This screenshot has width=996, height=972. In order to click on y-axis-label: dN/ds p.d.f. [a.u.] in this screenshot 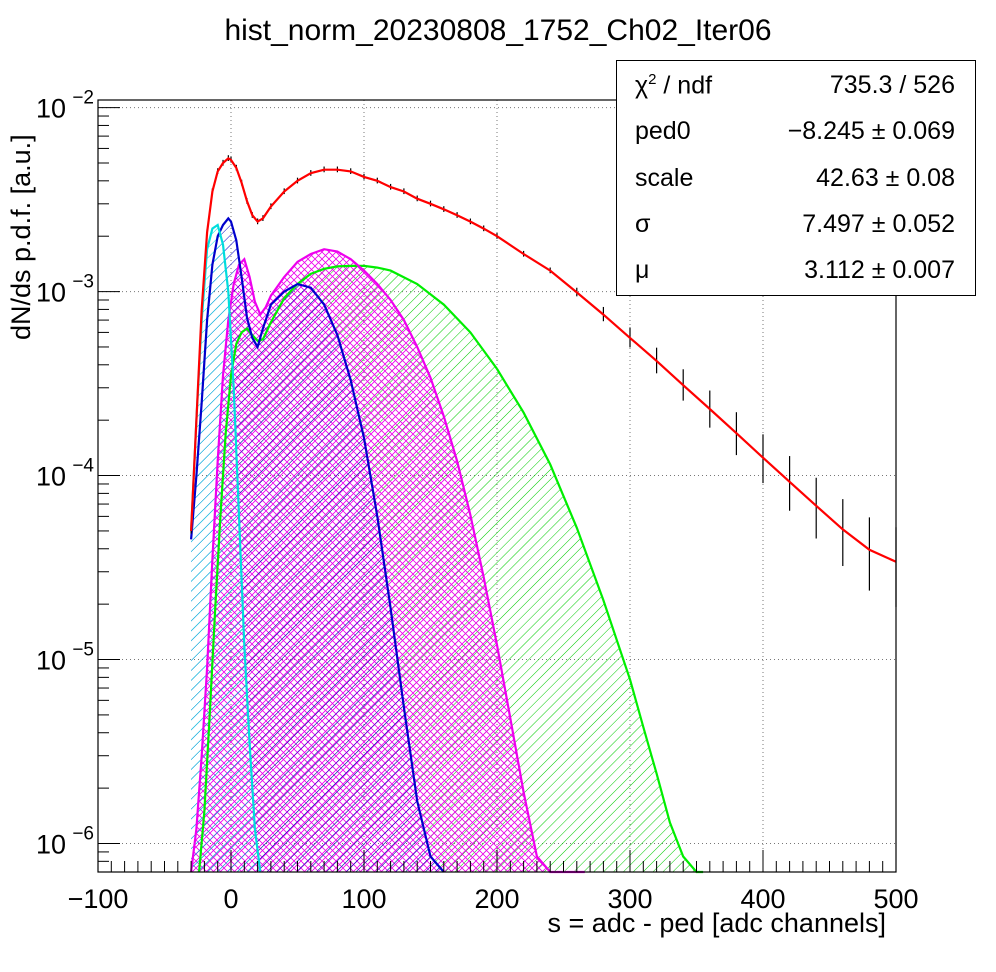, I will do `click(21, 237)`.